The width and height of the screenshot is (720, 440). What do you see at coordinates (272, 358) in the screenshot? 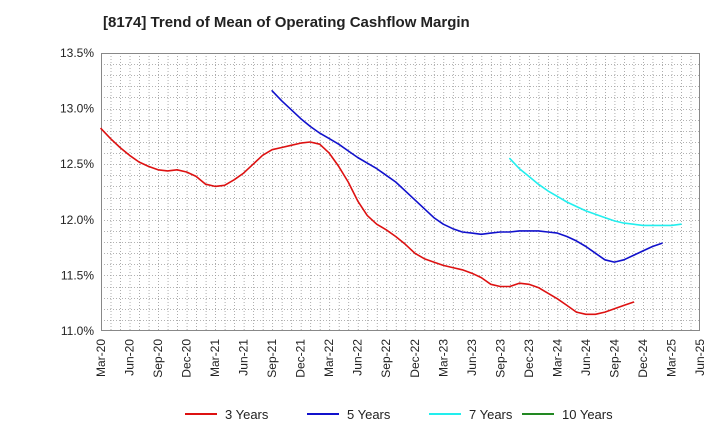
I see `x-tick-label: Sep-21` at bounding box center [272, 358].